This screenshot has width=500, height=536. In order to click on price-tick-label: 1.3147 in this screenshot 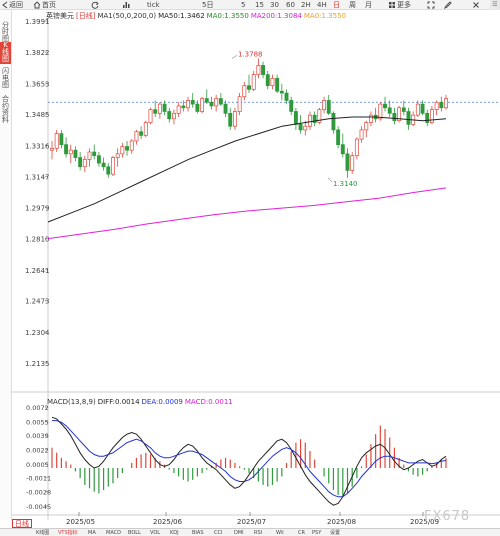, I will do `click(37, 178)`.